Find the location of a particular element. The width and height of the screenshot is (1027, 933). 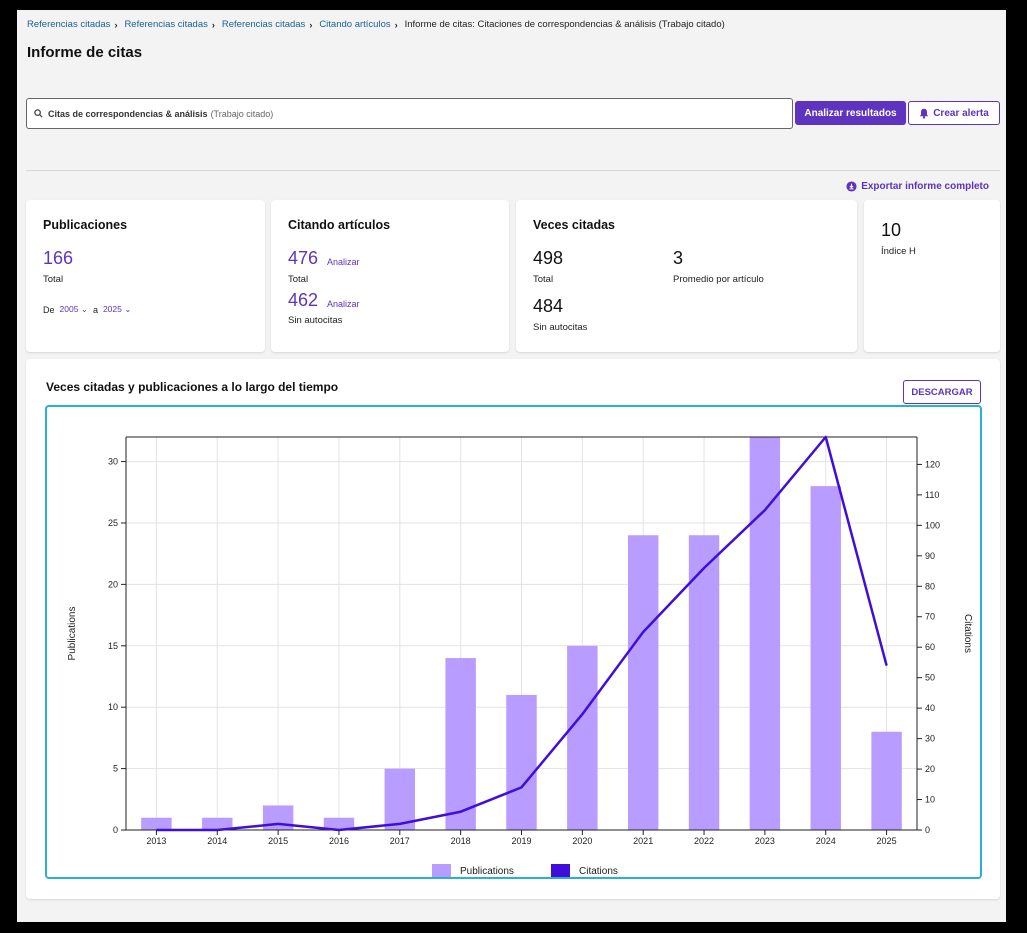

search-icon is located at coordinates (38, 113).